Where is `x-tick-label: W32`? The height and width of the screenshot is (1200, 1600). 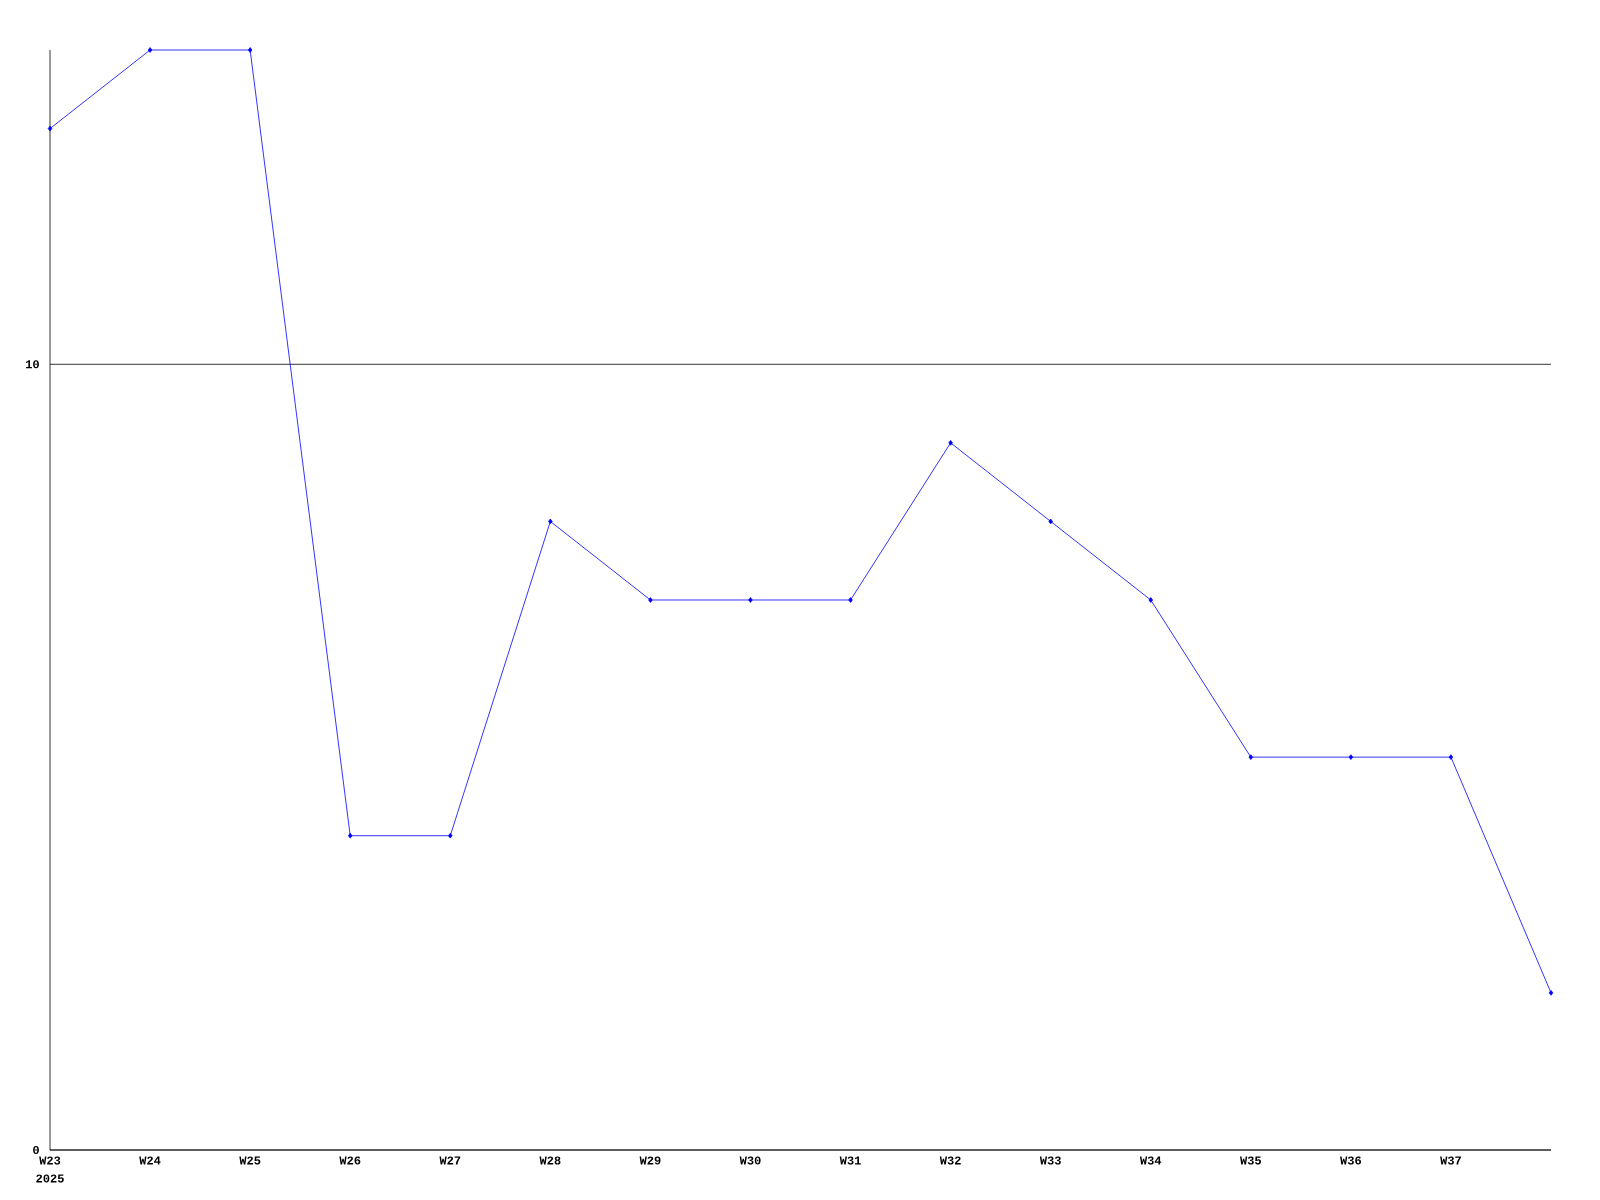 x-tick-label: W32 is located at coordinates (950, 1160).